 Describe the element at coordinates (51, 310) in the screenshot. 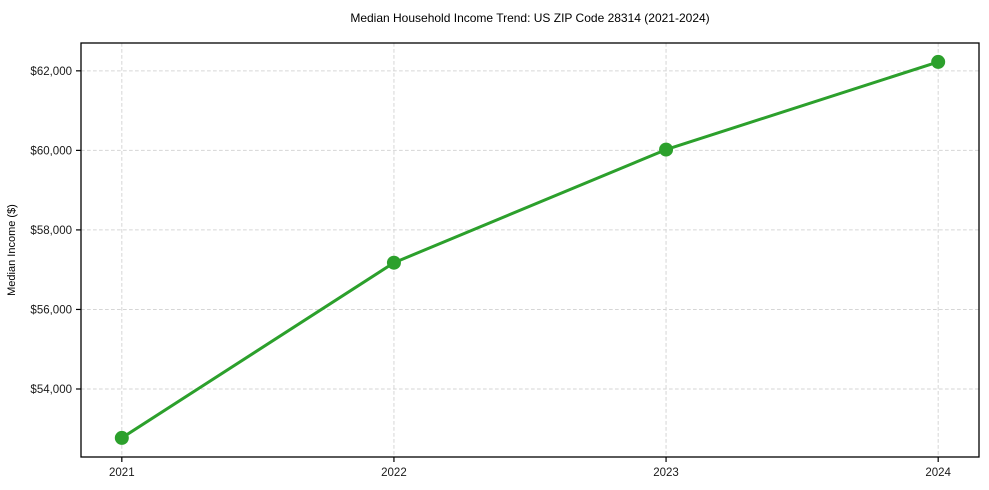

I see `y-tick-label: $56,000` at that location.